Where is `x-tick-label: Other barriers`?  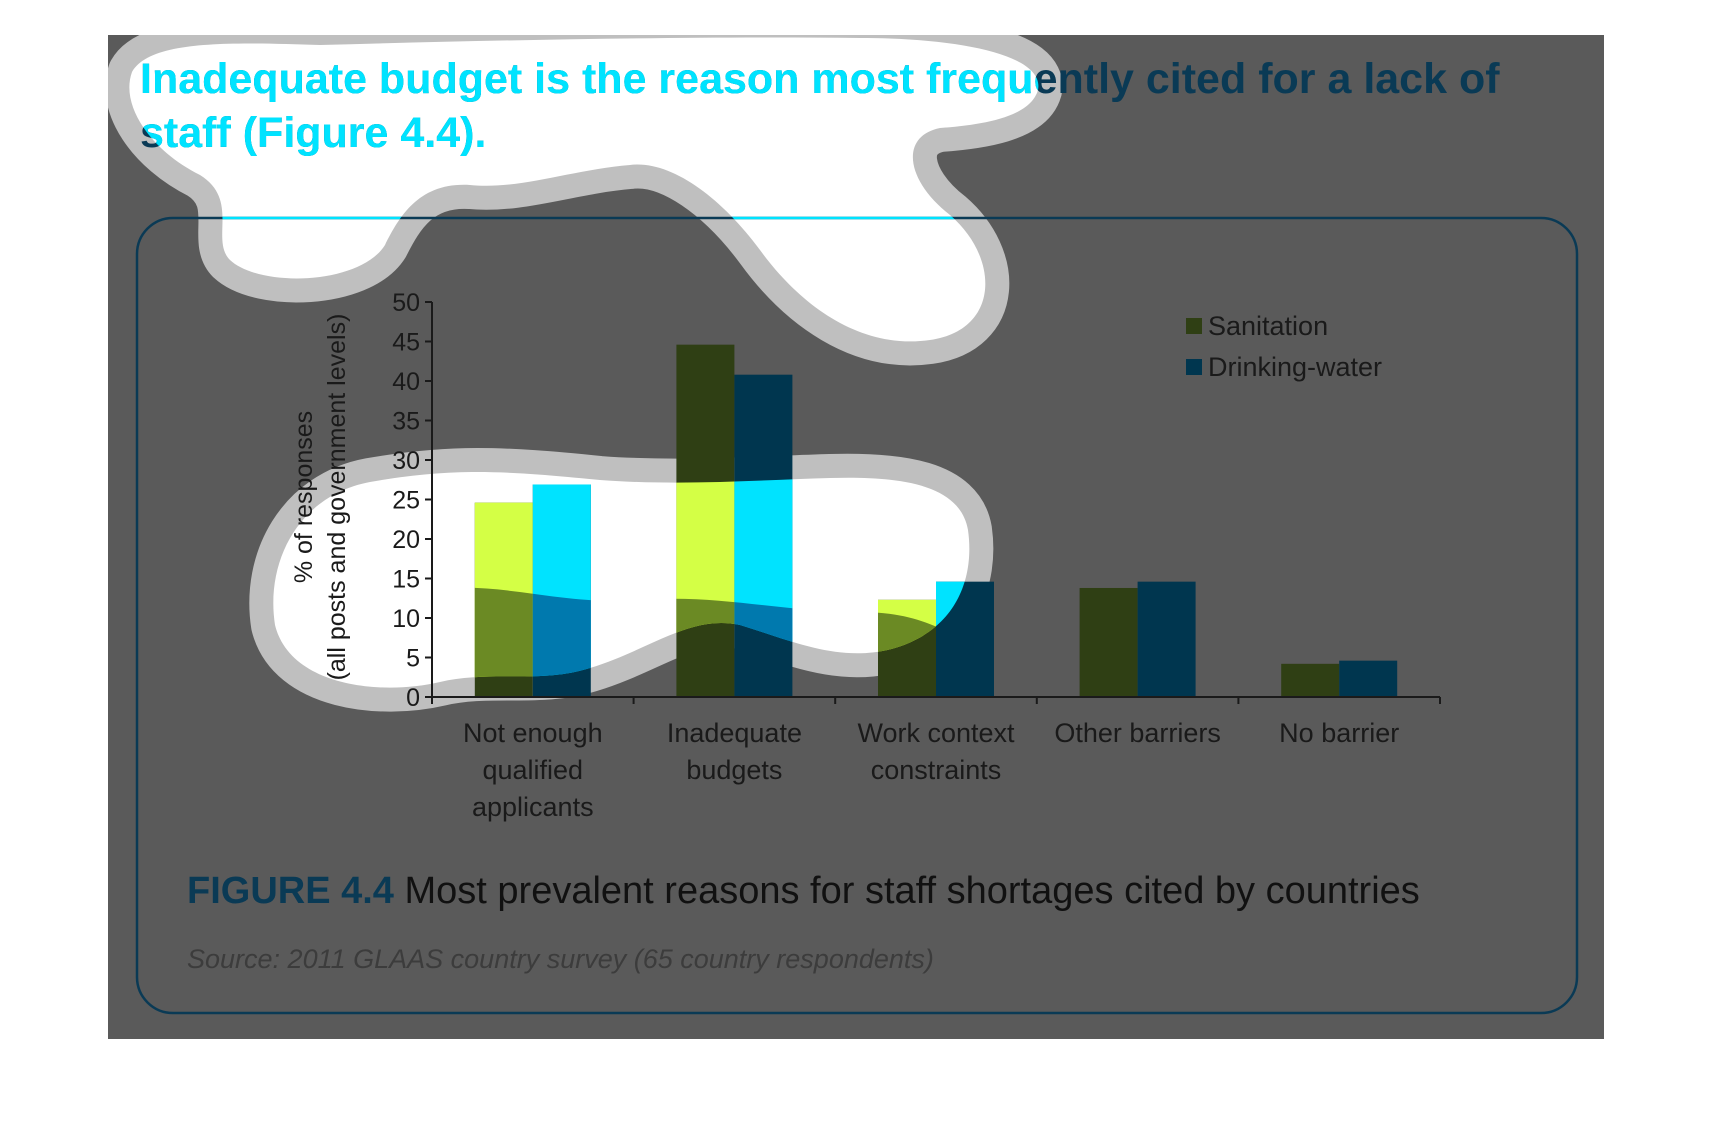 x-tick-label: Other barriers is located at coordinates (1137, 733).